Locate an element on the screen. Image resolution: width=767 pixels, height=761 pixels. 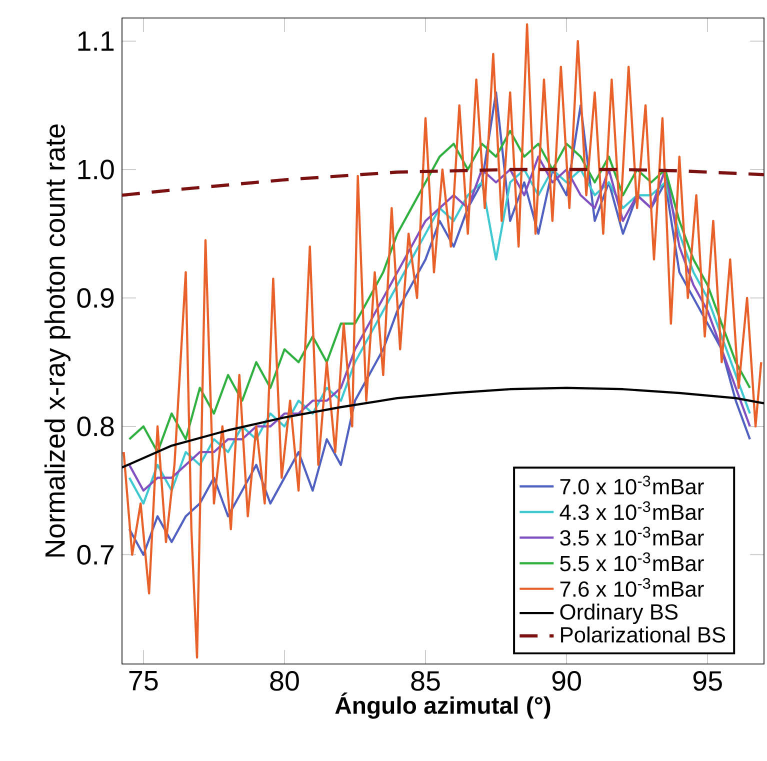
y-tick-label: 0.8 is located at coordinates (95, 426).